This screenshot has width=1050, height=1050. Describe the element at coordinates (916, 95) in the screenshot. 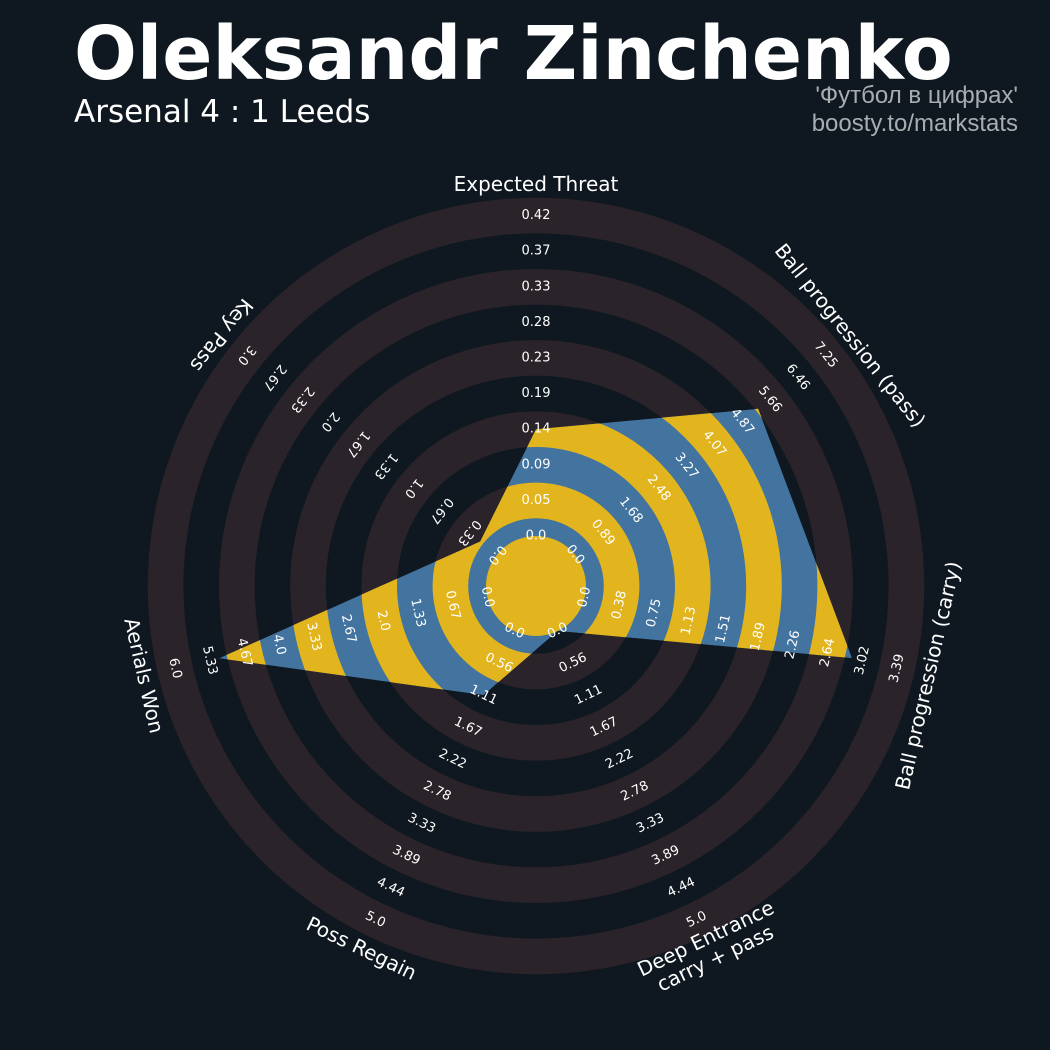

I see `credit-line-1: 'Футбол в цифрах'` at that location.